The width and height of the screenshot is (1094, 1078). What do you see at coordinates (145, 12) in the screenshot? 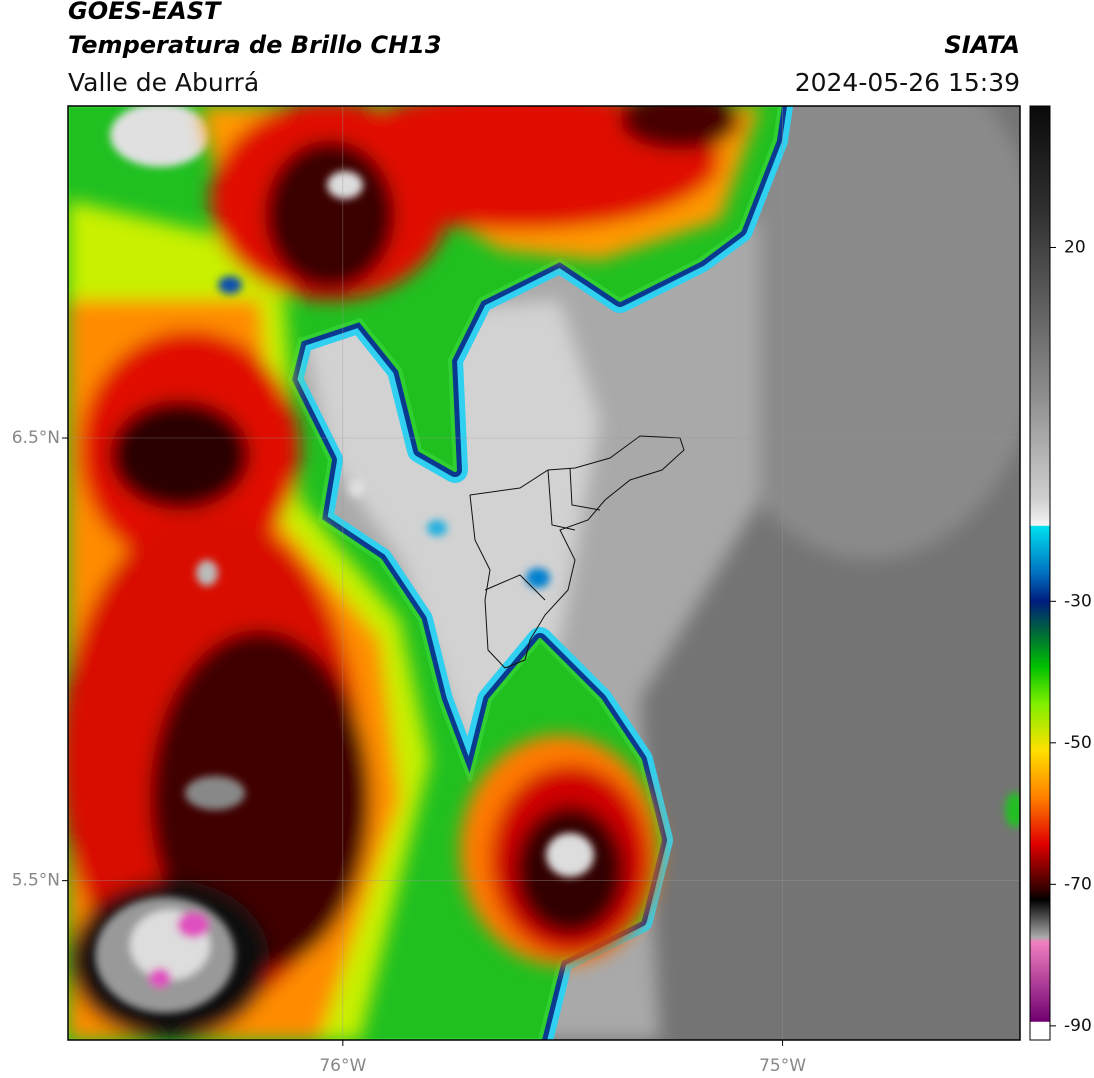
I see `title: GOES-EAST` at bounding box center [145, 12].